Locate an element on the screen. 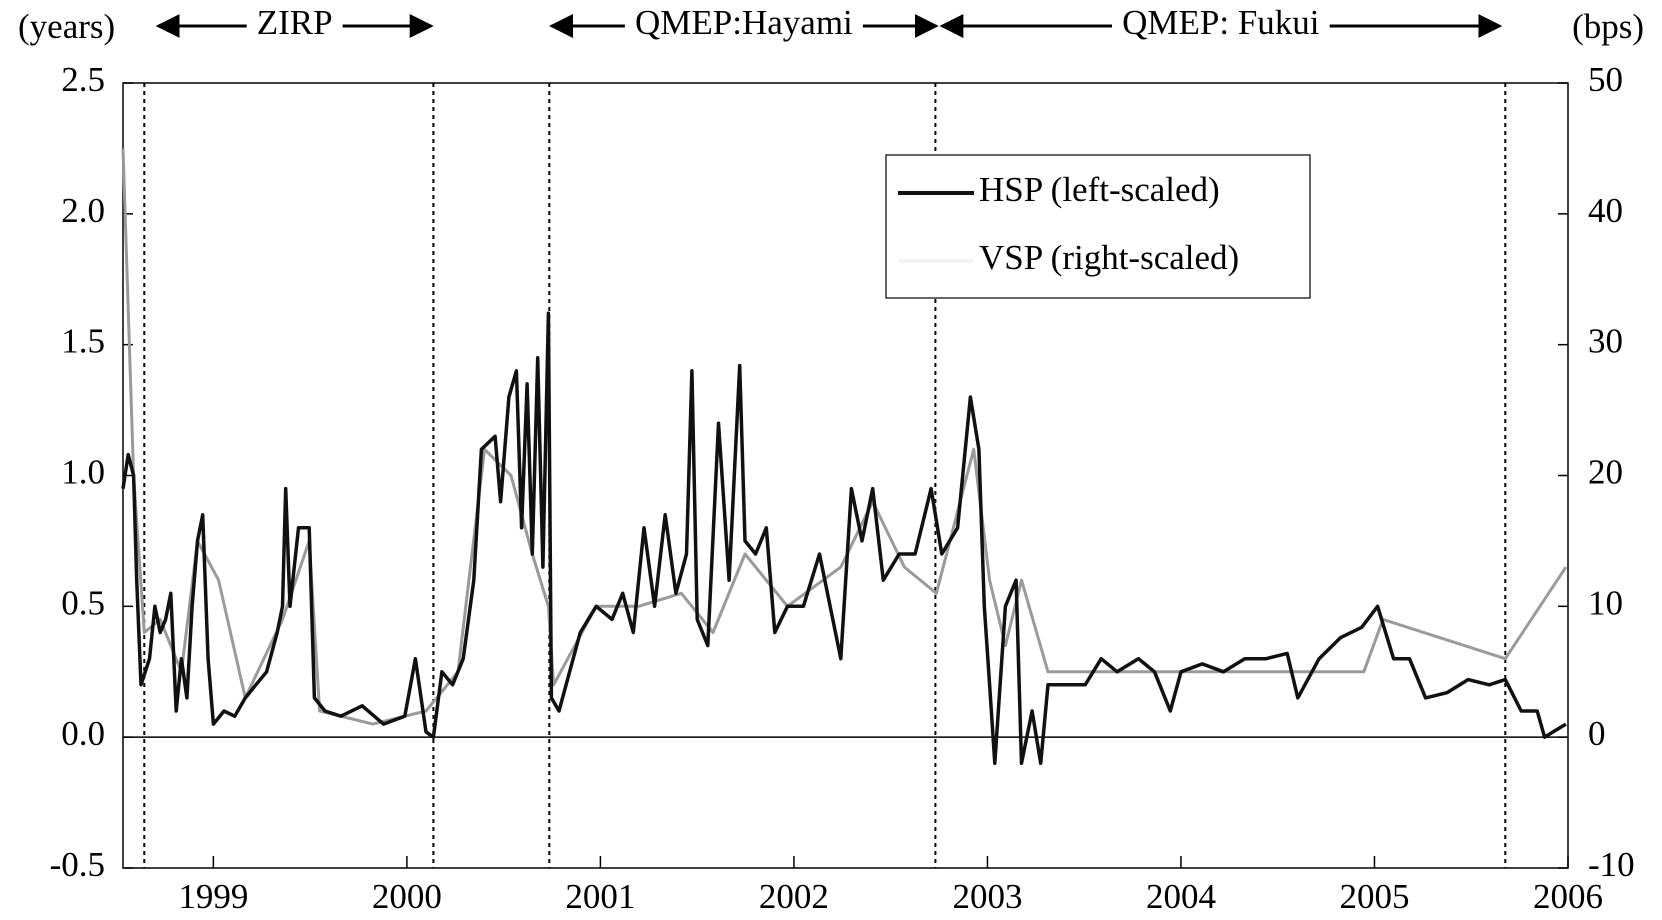  x-tick-label: 2001 is located at coordinates (600, 896).